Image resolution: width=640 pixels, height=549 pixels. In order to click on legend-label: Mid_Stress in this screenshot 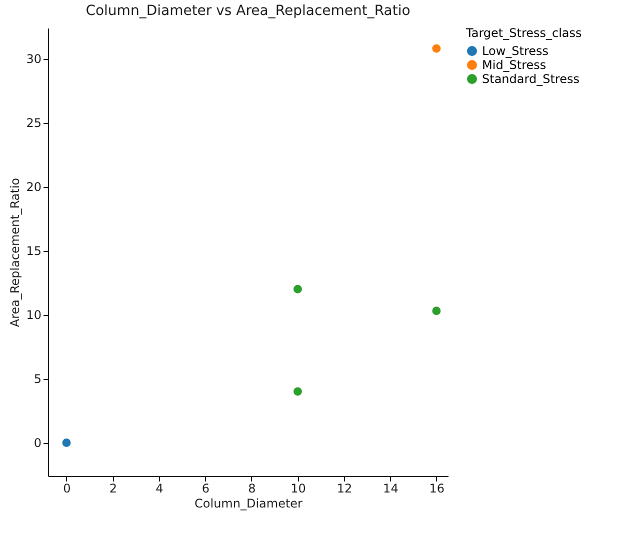, I will do `click(514, 65)`.